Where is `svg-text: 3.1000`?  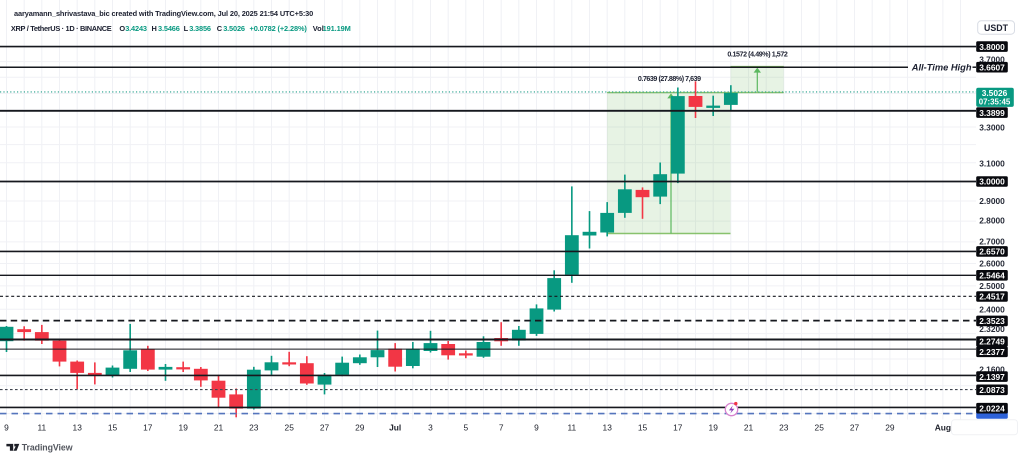
svg-text: 3.1000 is located at coordinates (992, 163).